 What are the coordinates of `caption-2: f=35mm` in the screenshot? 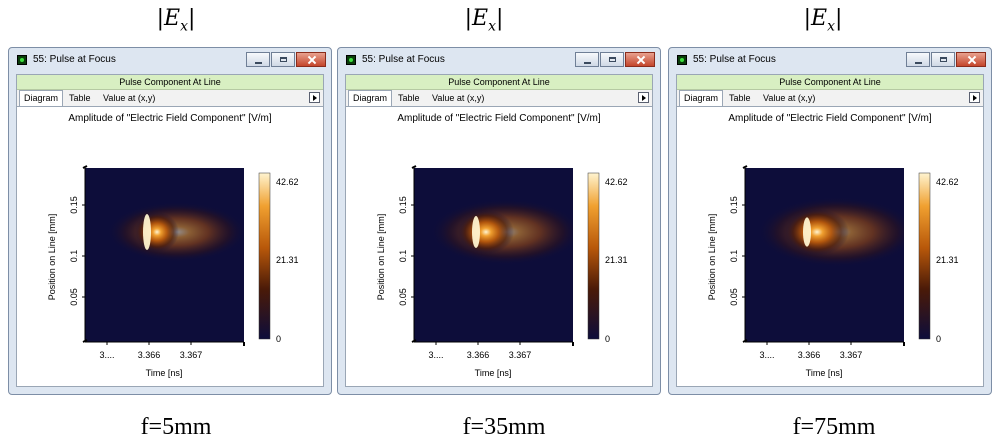 It's located at (504, 427).